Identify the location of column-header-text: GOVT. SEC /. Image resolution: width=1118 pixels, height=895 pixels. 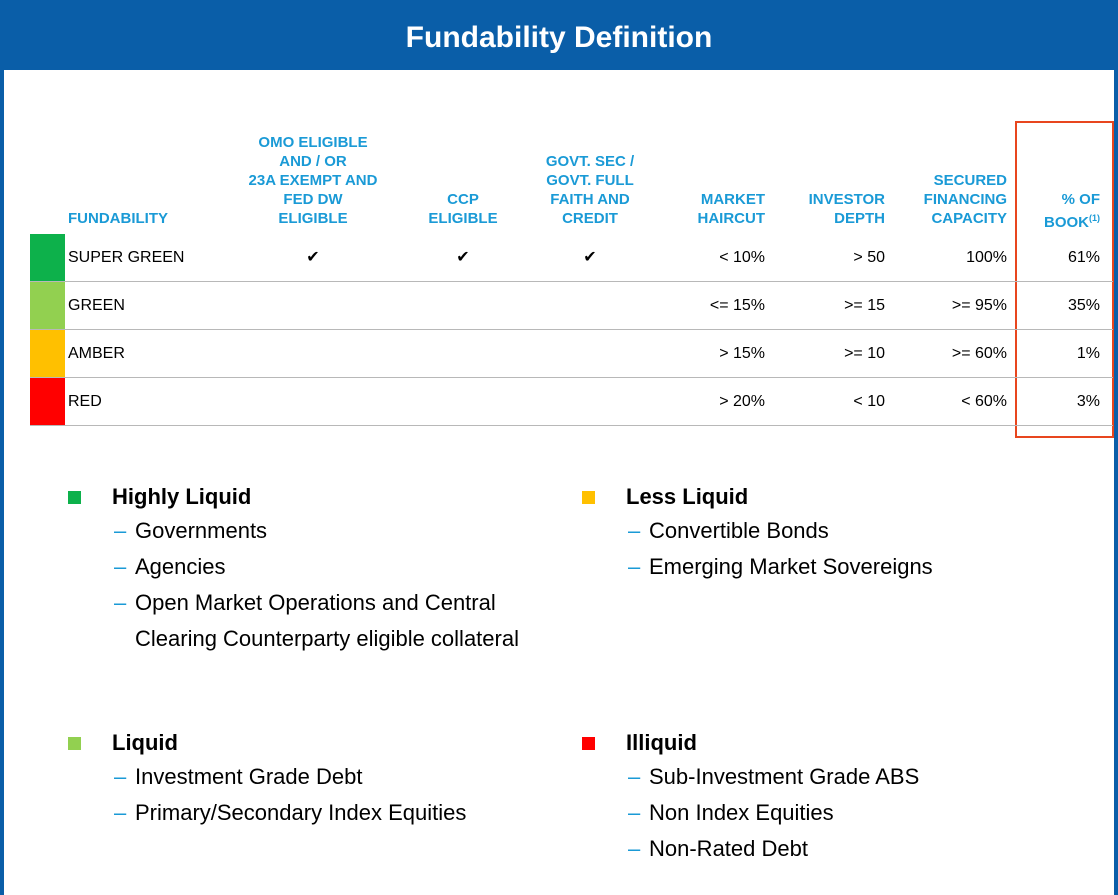
(590, 161).